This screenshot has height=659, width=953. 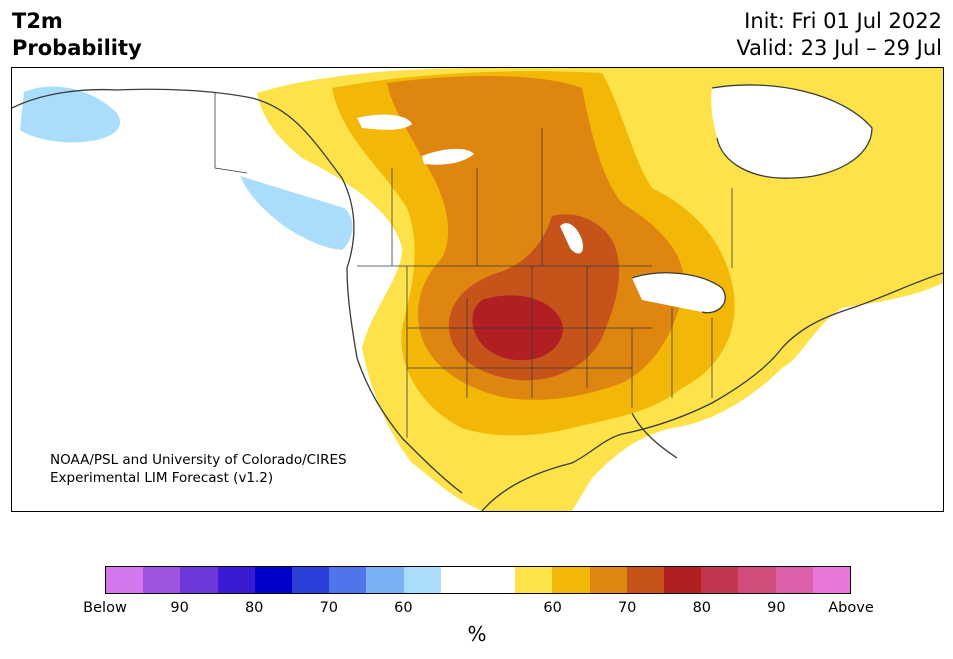 What do you see at coordinates (791, 131) in the screenshot?
I see `hudson-bay` at bounding box center [791, 131].